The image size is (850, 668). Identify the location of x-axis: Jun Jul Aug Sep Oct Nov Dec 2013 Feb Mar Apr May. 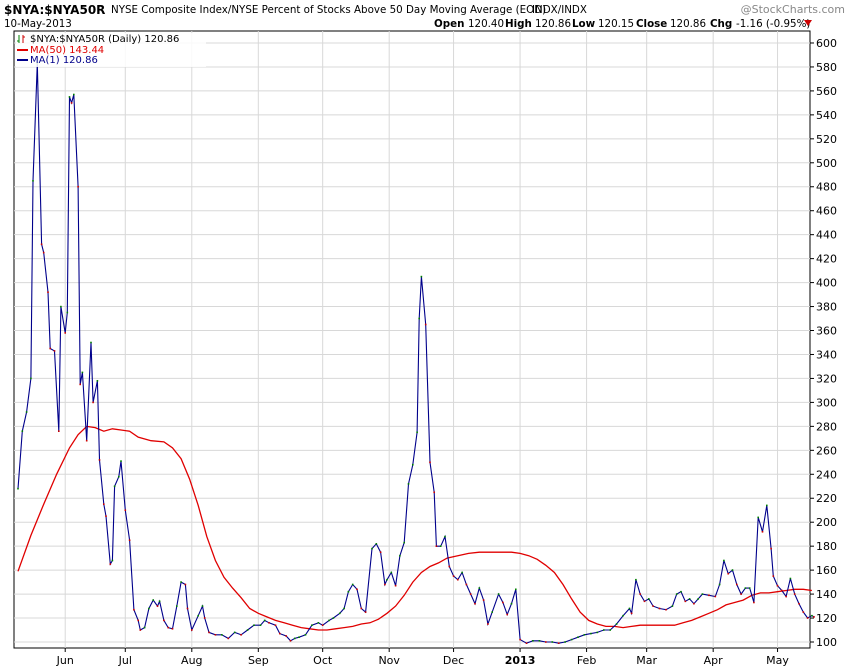
(422, 657).